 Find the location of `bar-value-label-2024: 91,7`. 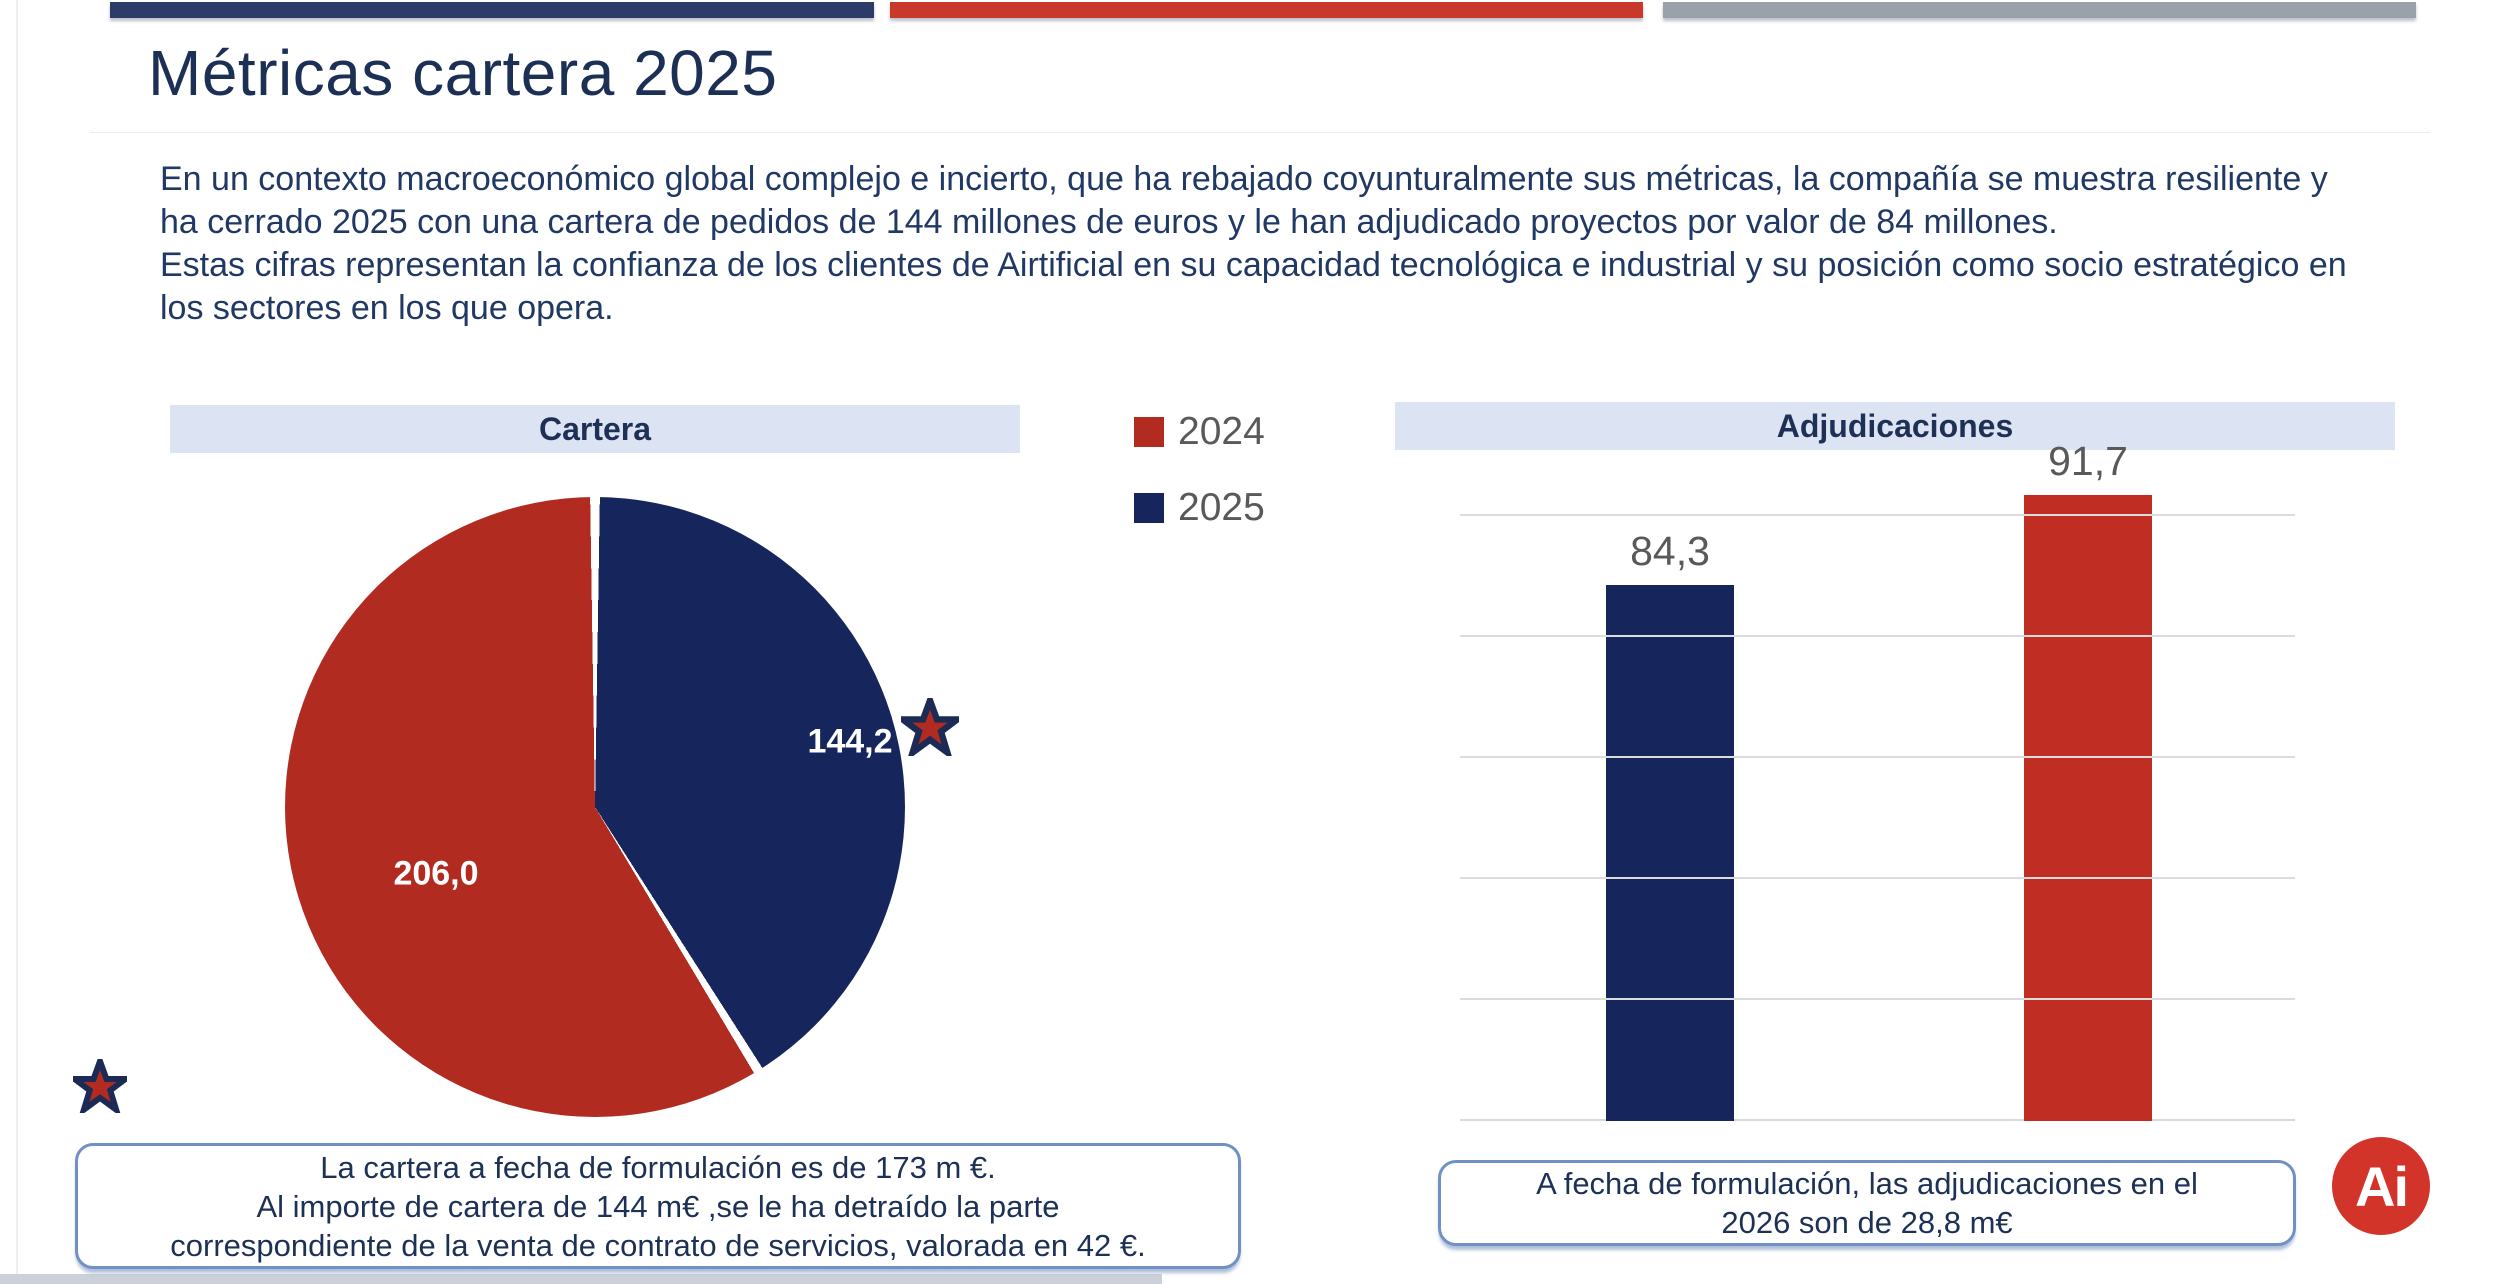

bar-value-label-2024: 91,7 is located at coordinates (2088, 460).